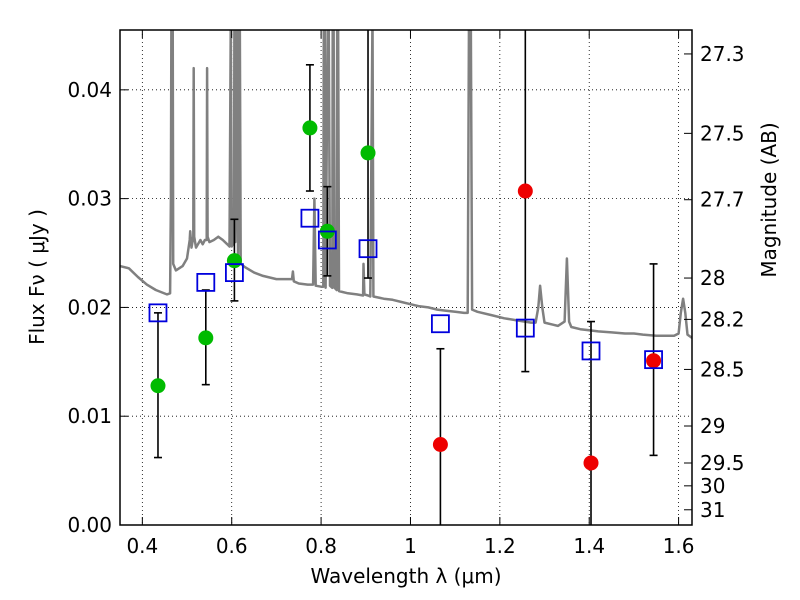 This screenshot has height=600, width=800. I want to click on x-tick-label: 1, so click(410, 546).